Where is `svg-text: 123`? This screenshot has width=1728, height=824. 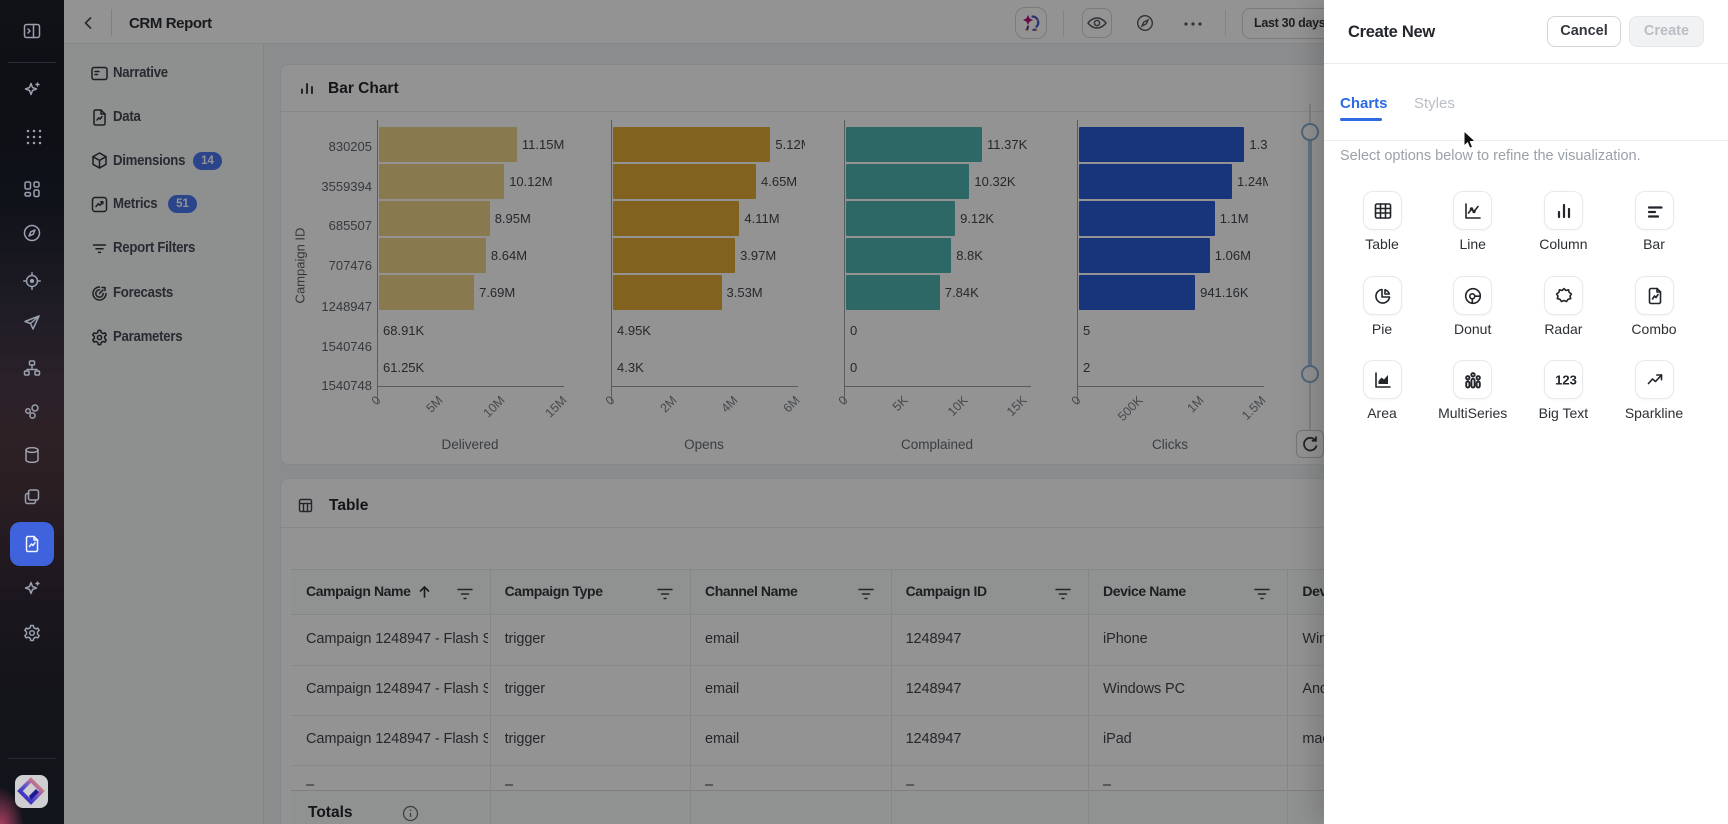 svg-text: 123 is located at coordinates (1566, 379).